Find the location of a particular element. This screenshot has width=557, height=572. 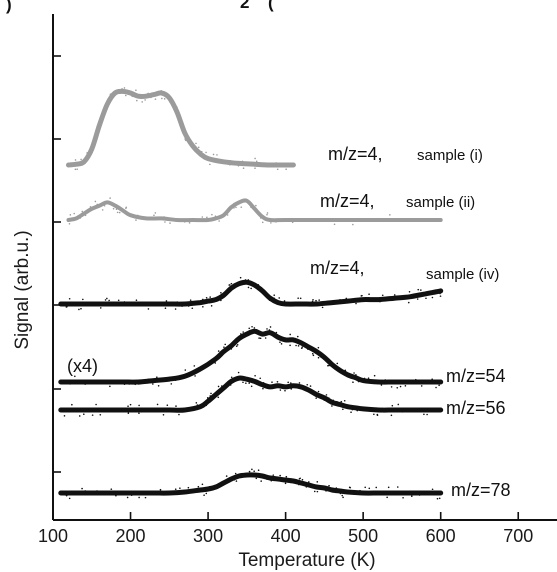

label-mz54: m/z=54 is located at coordinates (476, 376).